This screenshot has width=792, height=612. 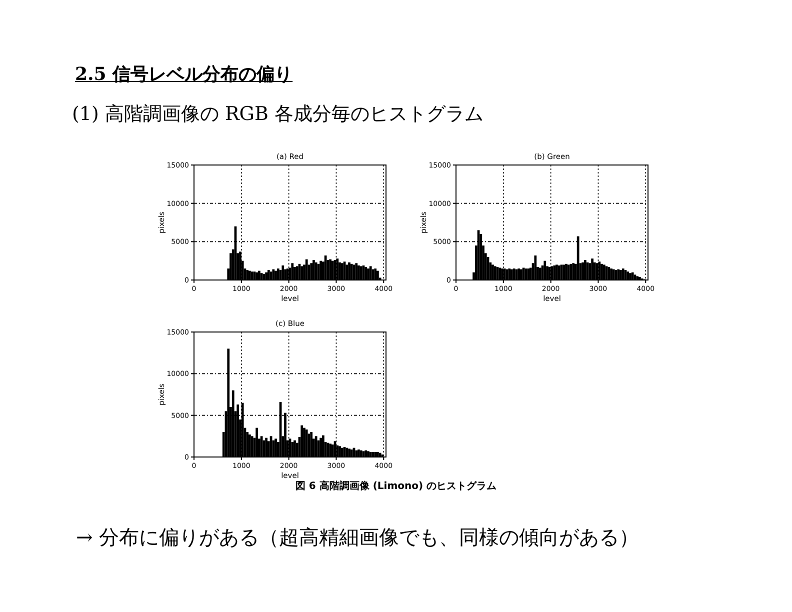 What do you see at coordinates (396, 486) in the screenshot?
I see `caption: 図 6 高階調画像 (Limono) のヒストグラム` at bounding box center [396, 486].